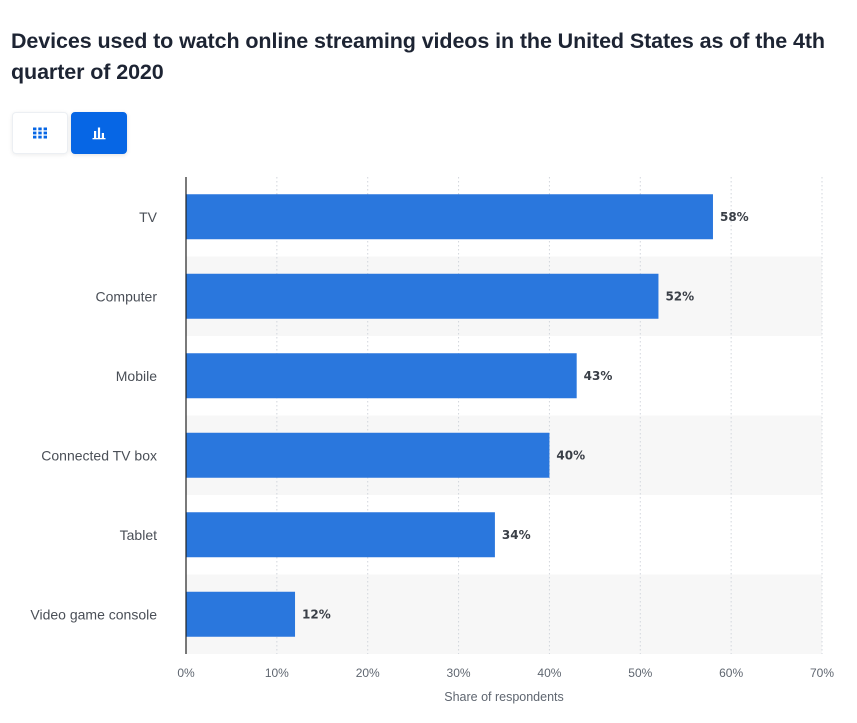  What do you see at coordinates (136, 376) in the screenshot?
I see `category-label: Mobile` at bounding box center [136, 376].